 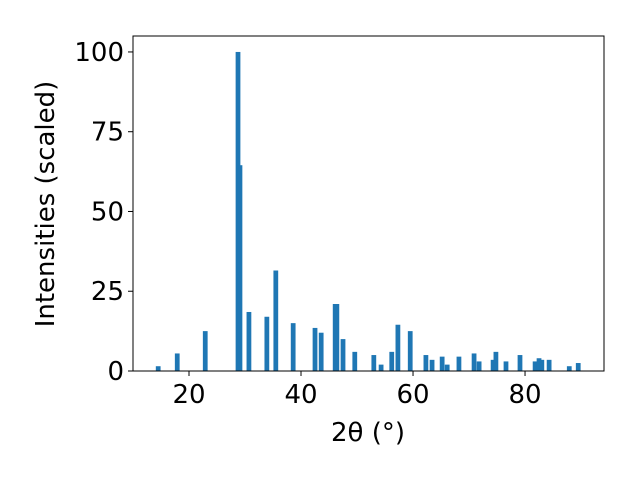 I want to click on y-axis-label: Intensities (scaled), so click(x=46, y=204).